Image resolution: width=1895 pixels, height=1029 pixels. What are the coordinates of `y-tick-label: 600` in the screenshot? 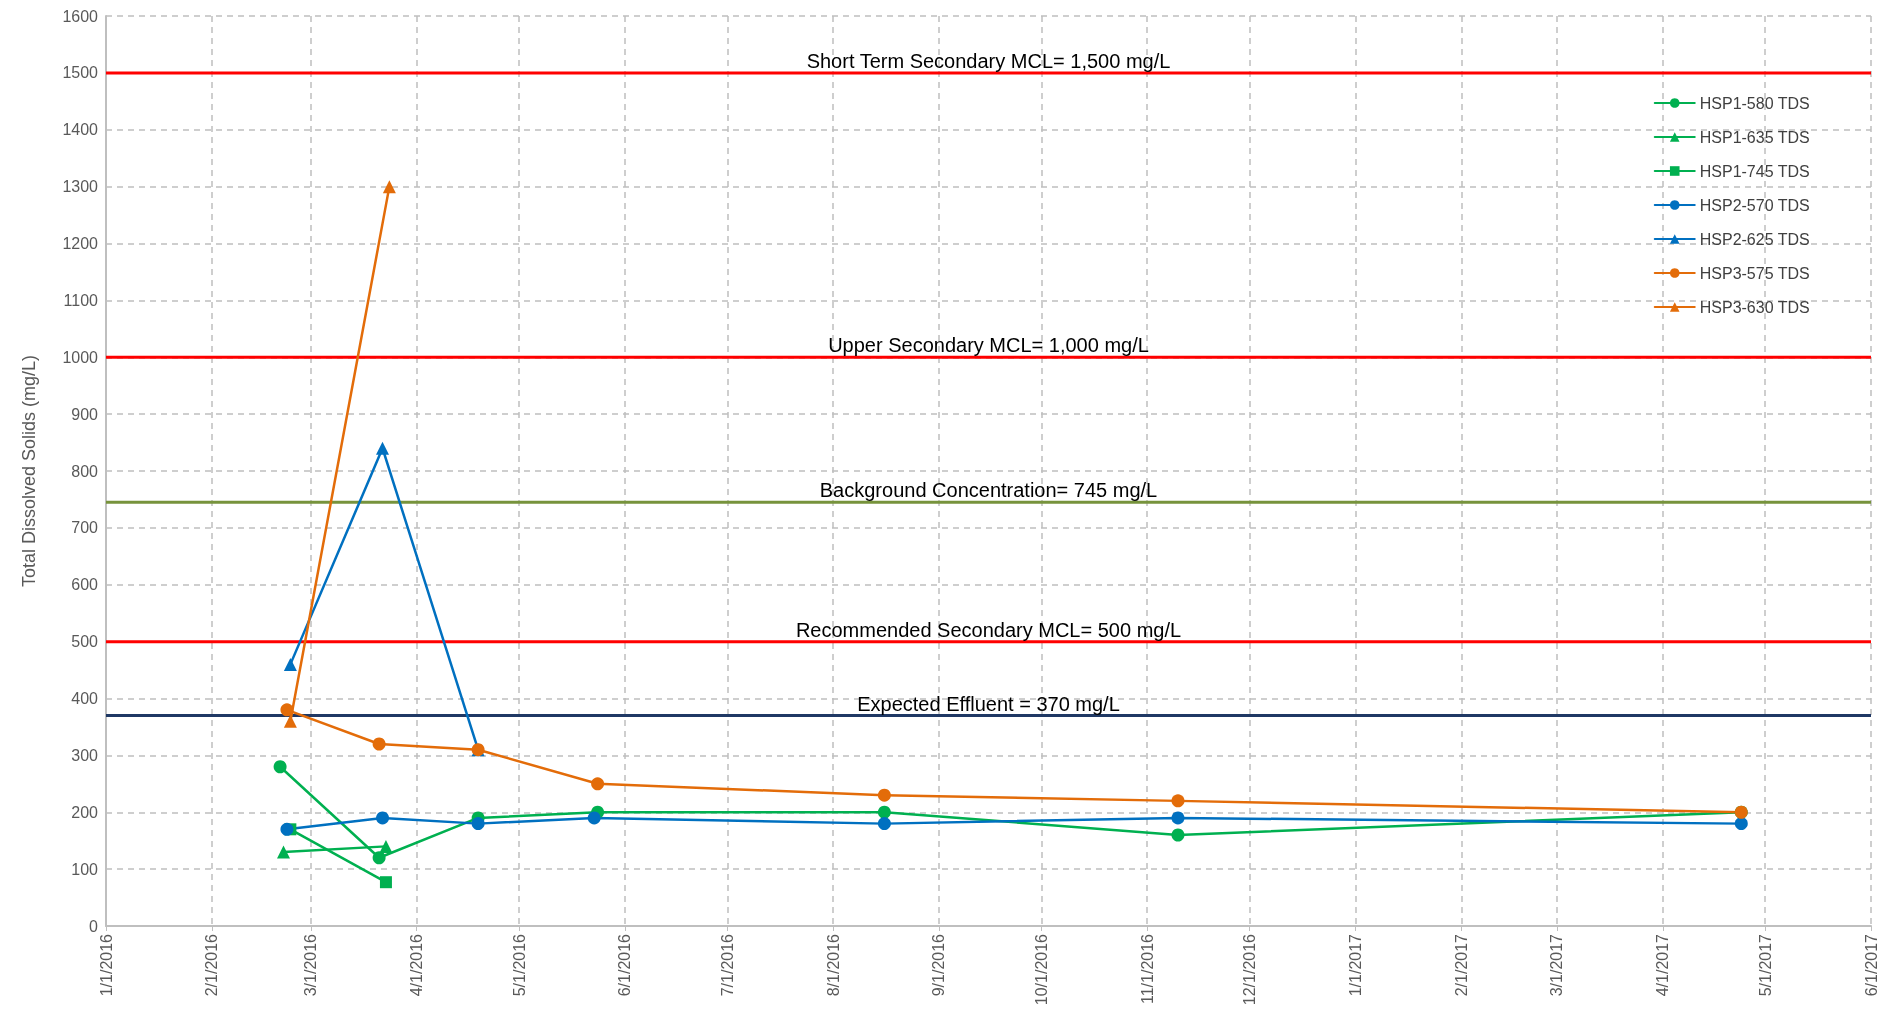 It's located at (85, 585).